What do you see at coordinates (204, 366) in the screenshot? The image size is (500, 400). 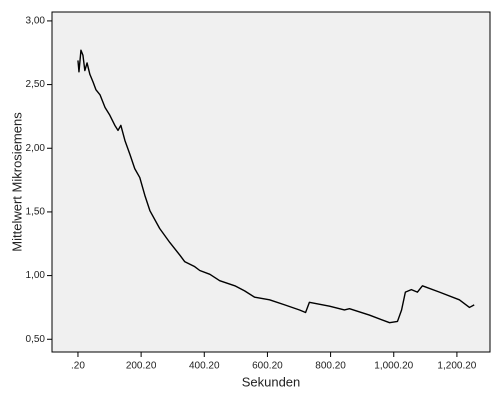 I see `x-tick-label: 400.20` at bounding box center [204, 366].